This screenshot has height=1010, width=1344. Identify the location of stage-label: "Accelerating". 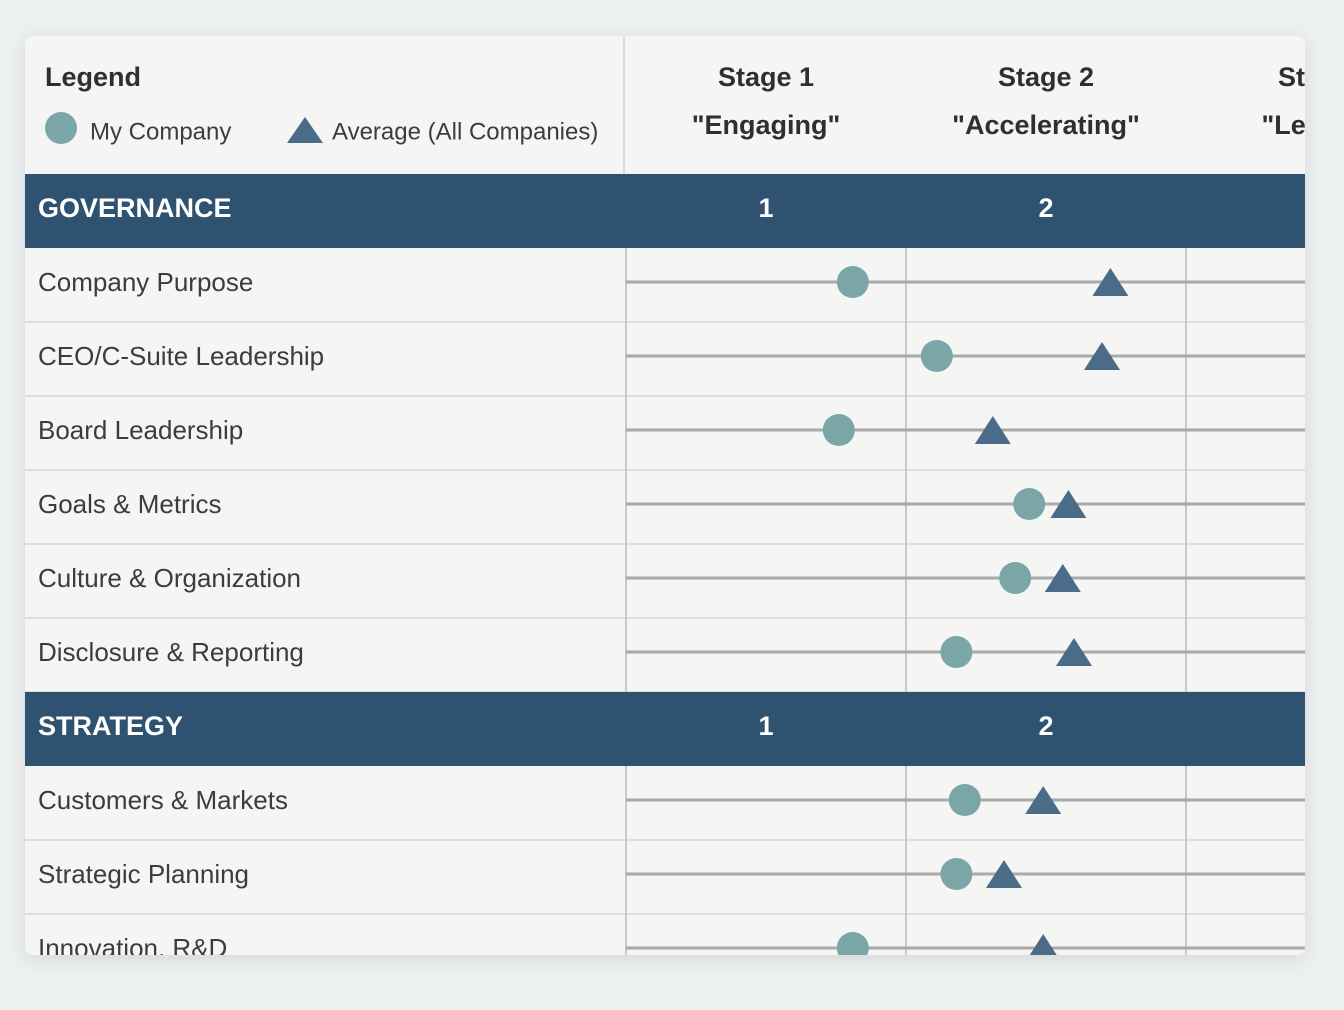
(1046, 125).